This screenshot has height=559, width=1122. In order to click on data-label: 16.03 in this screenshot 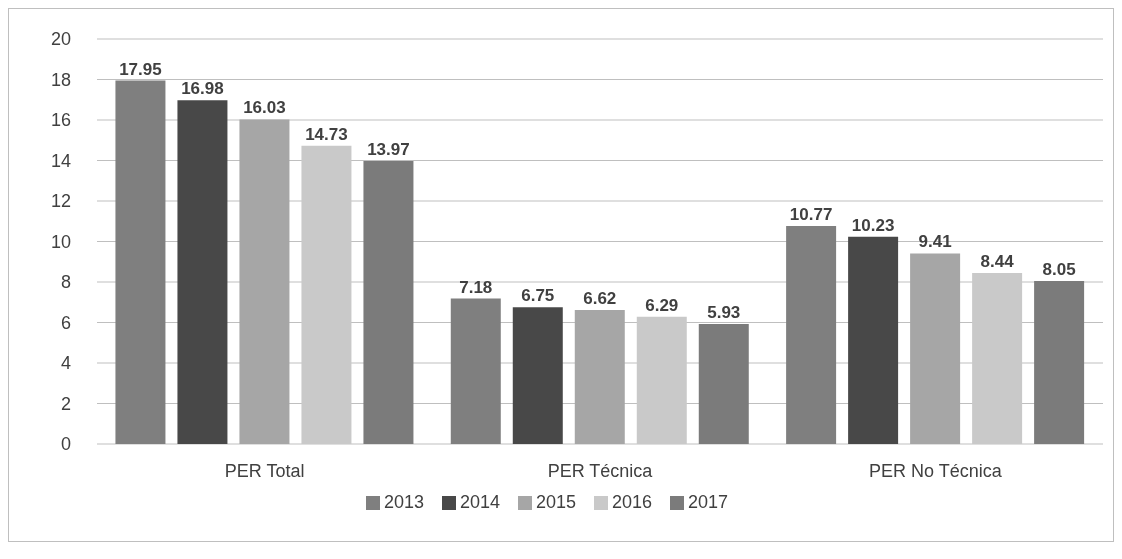, I will do `click(264, 108)`.